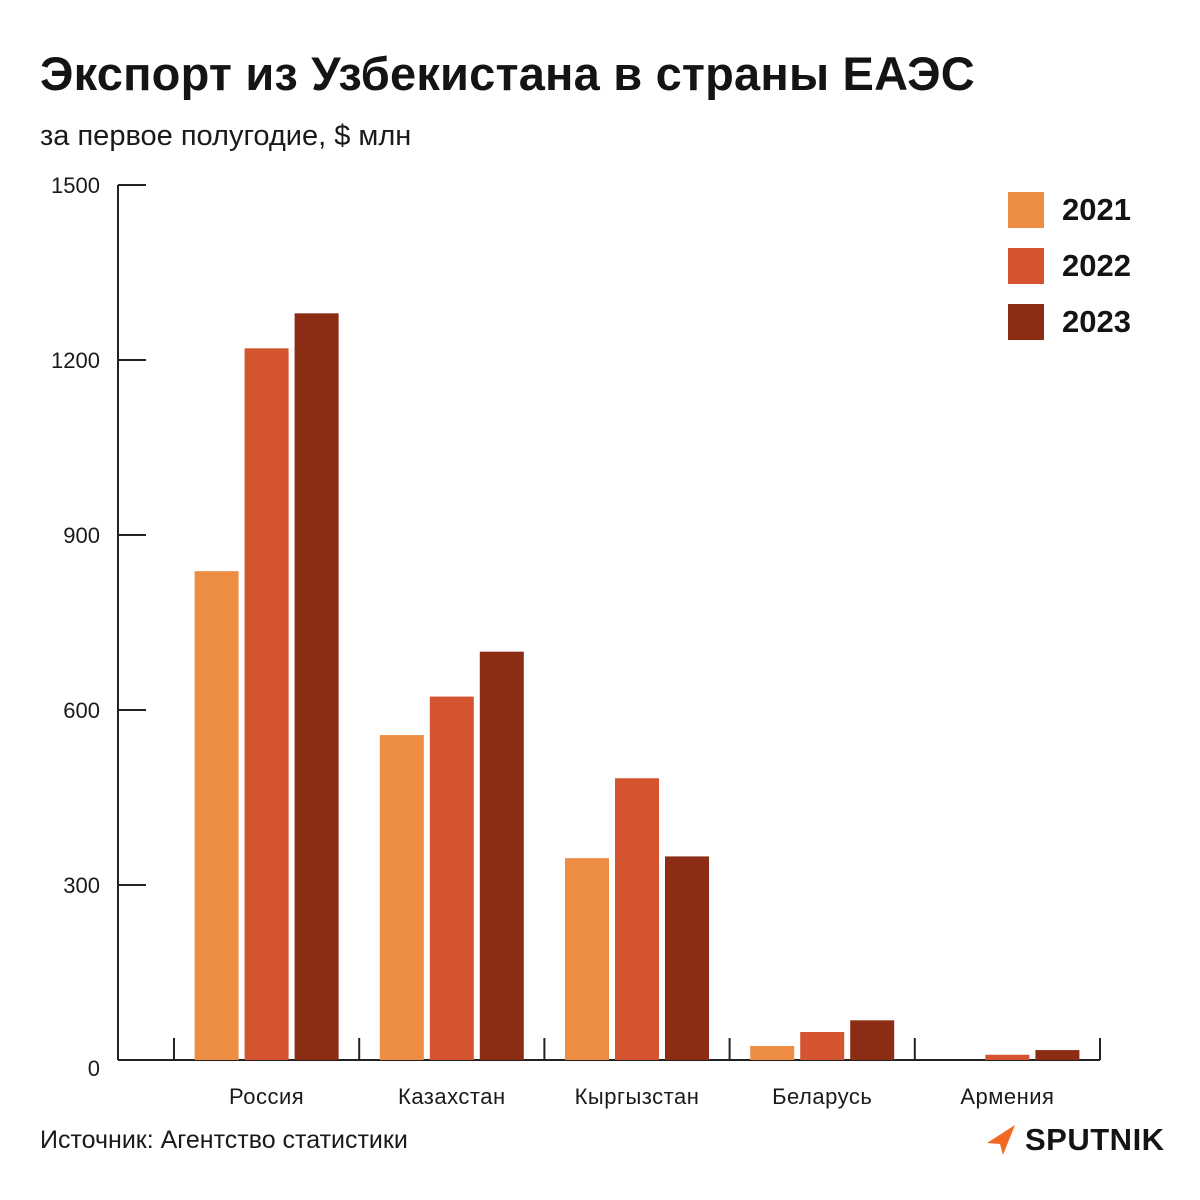 The height and width of the screenshot is (1200, 1200). What do you see at coordinates (75, 360) in the screenshot?
I see `y-tick-label: 1200` at bounding box center [75, 360].